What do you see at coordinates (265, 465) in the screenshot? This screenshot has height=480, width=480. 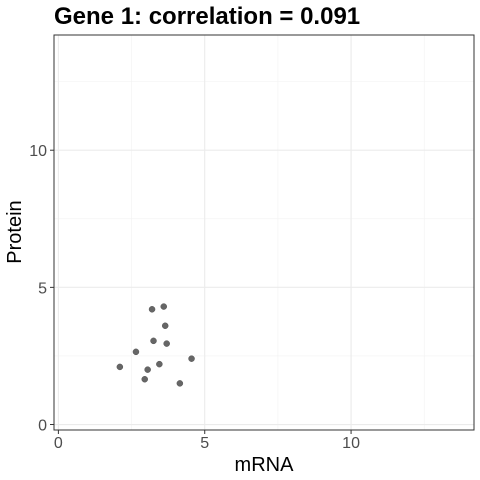 I see `x-axis-title: mRNA` at bounding box center [265, 465].